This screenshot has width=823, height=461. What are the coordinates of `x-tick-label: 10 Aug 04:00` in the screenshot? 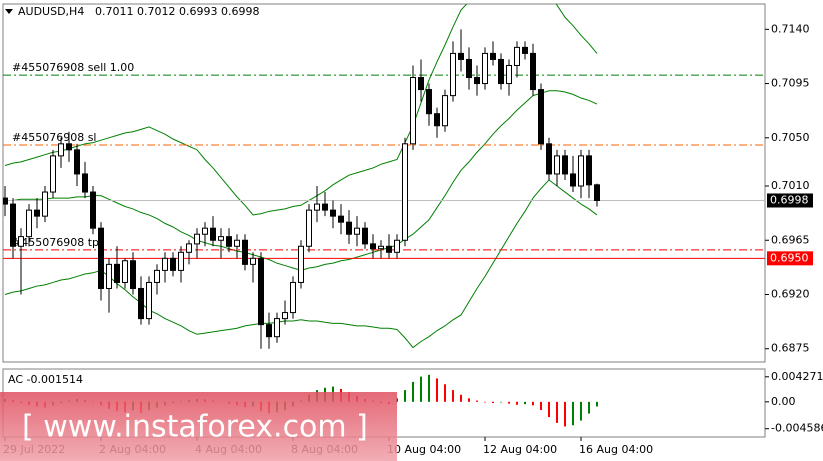 It's located at (424, 449).